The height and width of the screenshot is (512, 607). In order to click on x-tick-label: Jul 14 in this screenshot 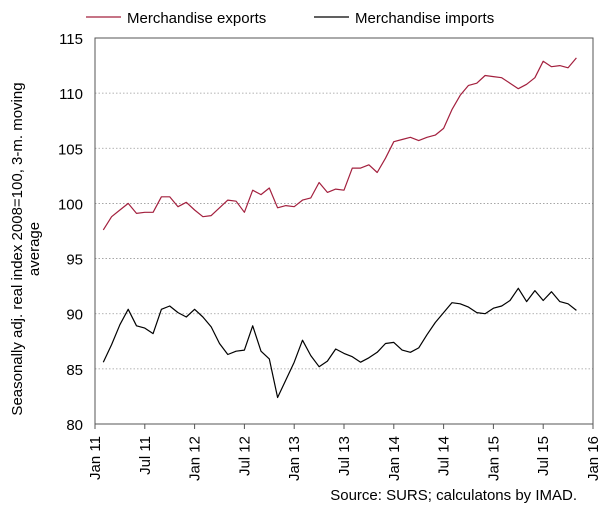, I will do `click(444, 456)`.